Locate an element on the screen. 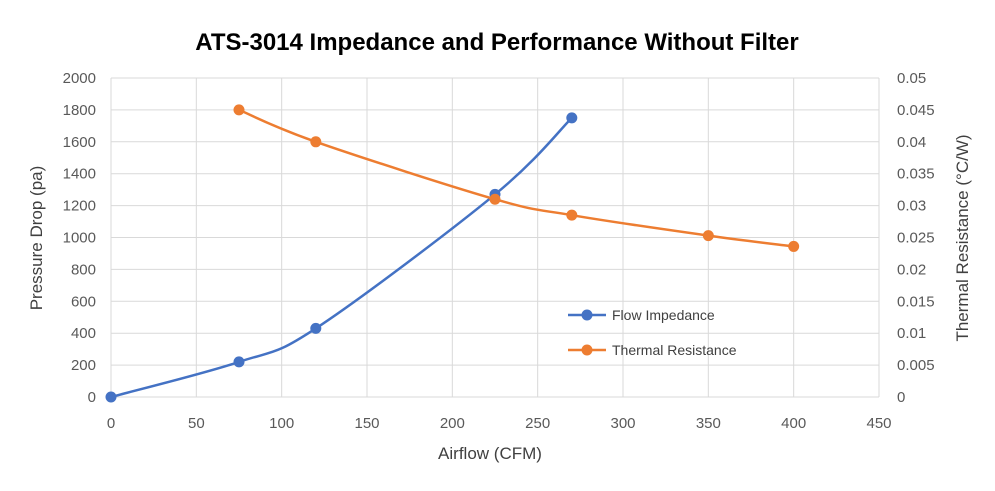 This screenshot has width=995, height=491. y-tick-label: 2000 is located at coordinates (79, 78).